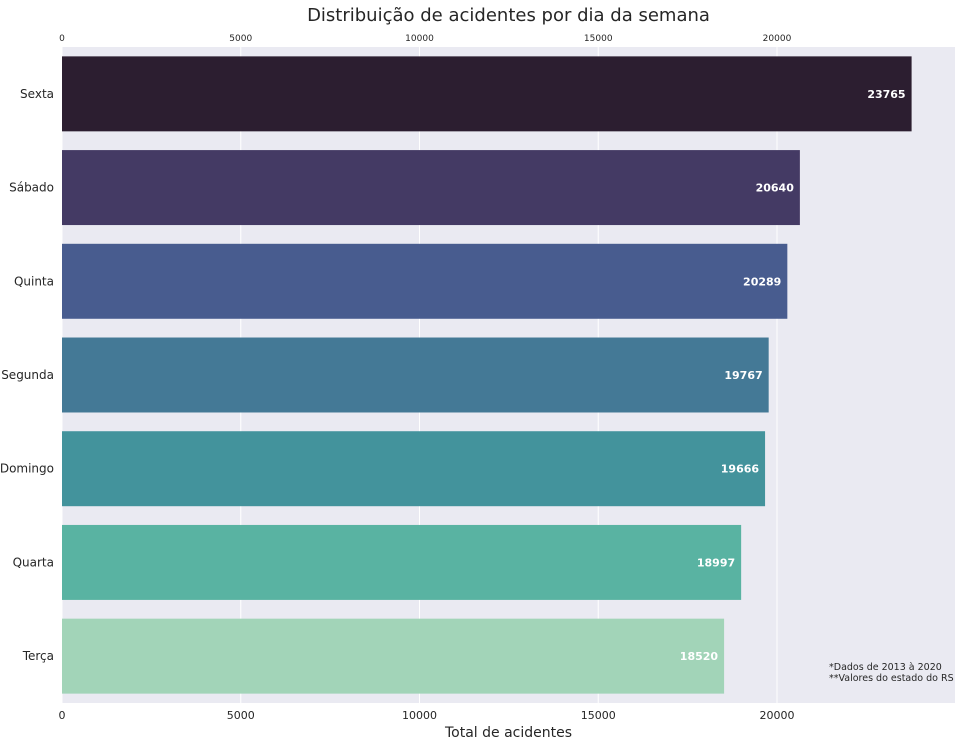  I want to click on annotation-state: **Valores do estado do RS, so click(891, 678).